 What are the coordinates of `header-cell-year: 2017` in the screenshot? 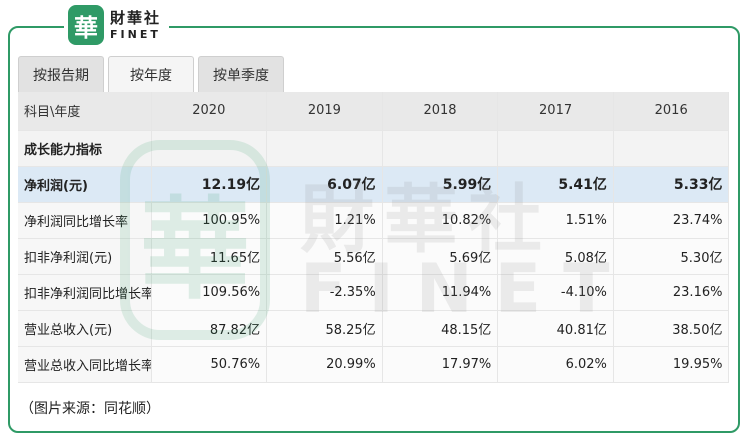 It's located at (555, 111).